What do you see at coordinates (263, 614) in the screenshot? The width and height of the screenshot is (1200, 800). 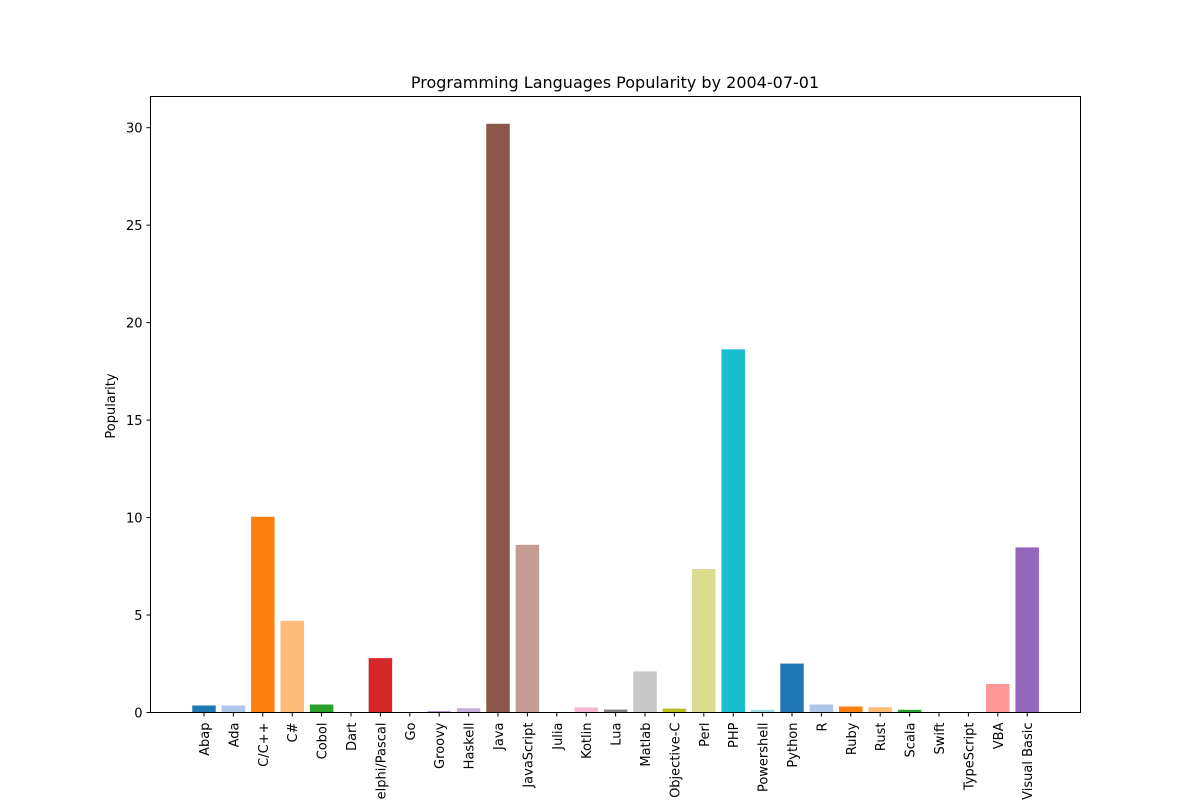 I see `bar-c-c-` at bounding box center [263, 614].